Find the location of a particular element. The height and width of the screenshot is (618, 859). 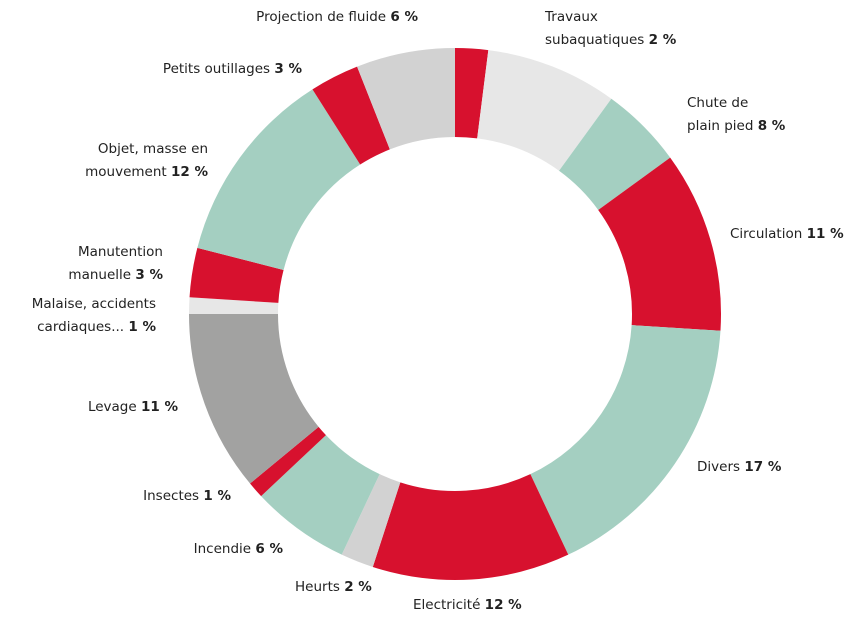

segment-label: Manutention manuelle 3 % is located at coordinates (115, 264).